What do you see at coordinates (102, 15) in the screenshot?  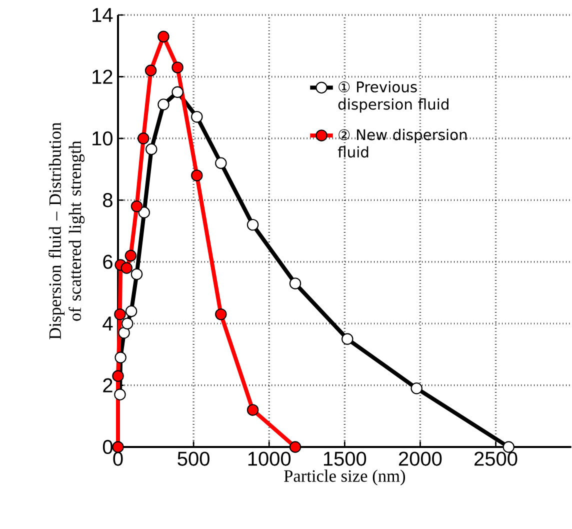 I see `y-tick-label: 14` at bounding box center [102, 15].